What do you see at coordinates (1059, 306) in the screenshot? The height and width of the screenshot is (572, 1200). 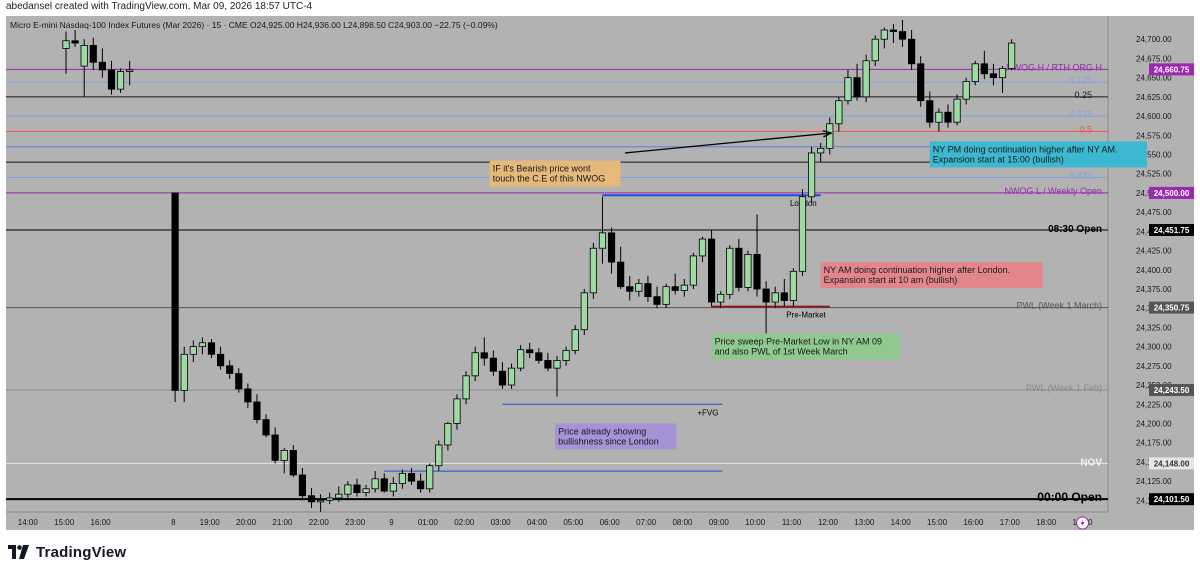 I see `level-text: PWL (Week 1 March)` at bounding box center [1059, 306].